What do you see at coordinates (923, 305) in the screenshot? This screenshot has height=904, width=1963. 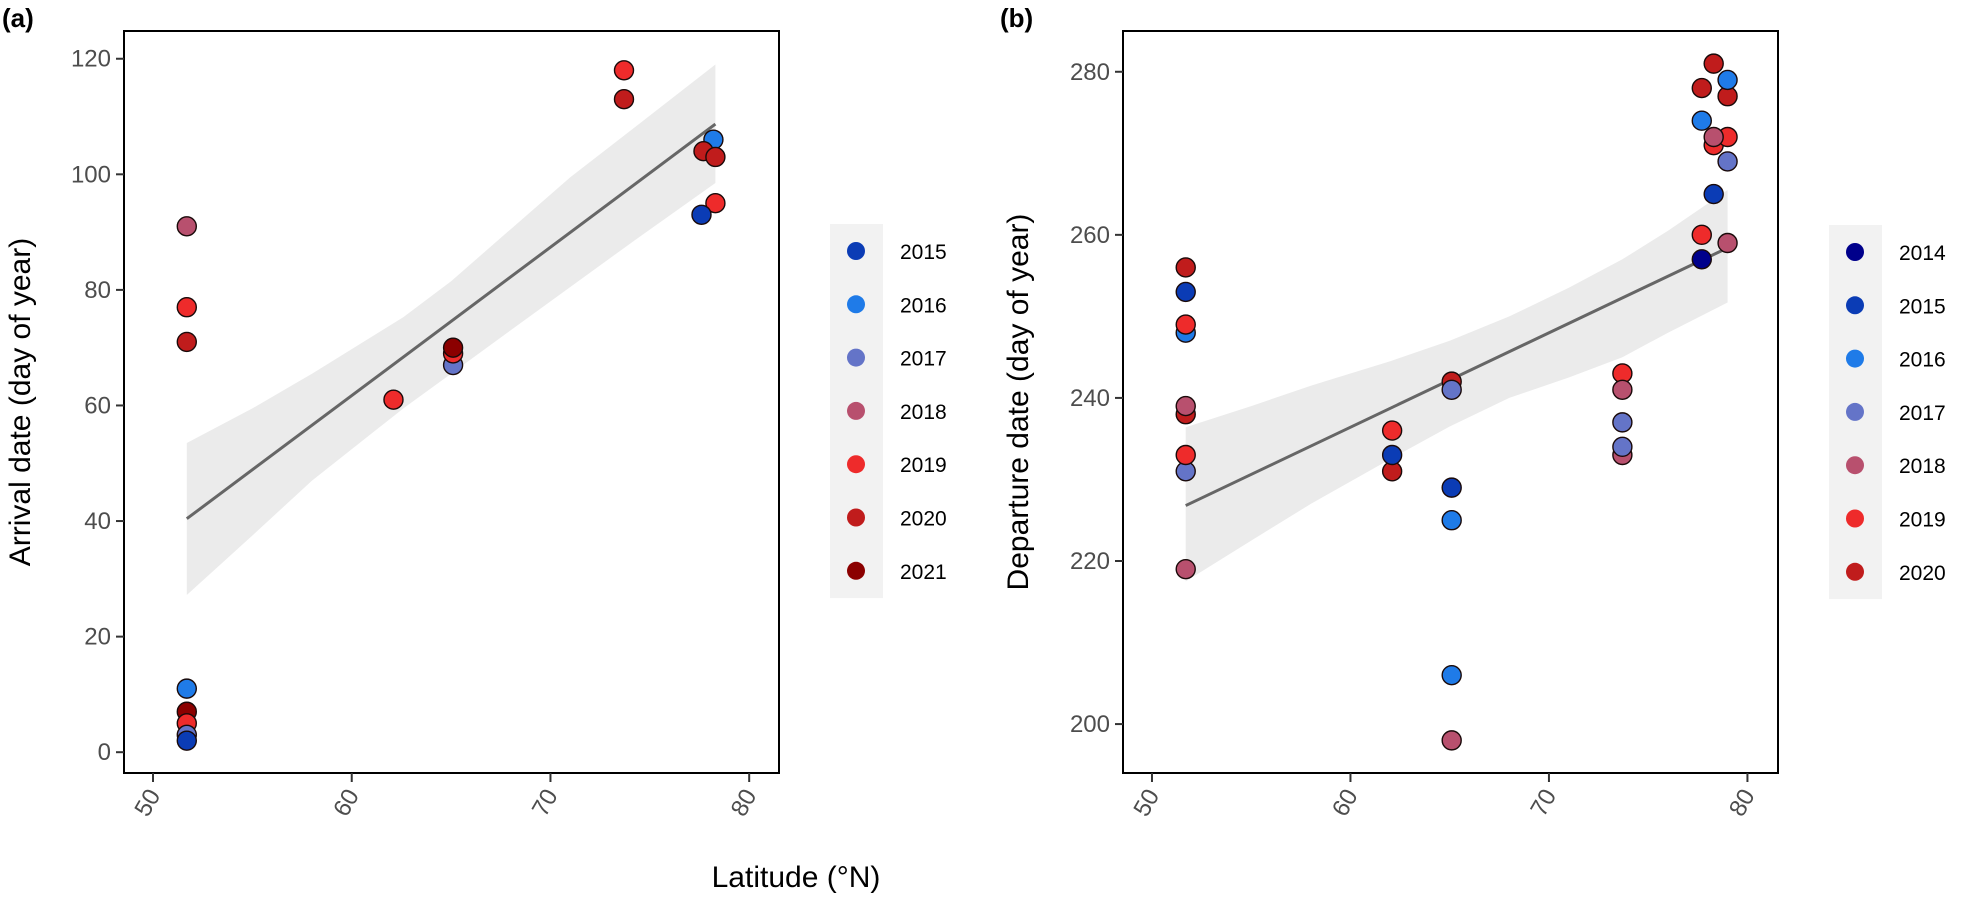 I see `panel-a-legend-label-2016: 2016` at bounding box center [923, 305].